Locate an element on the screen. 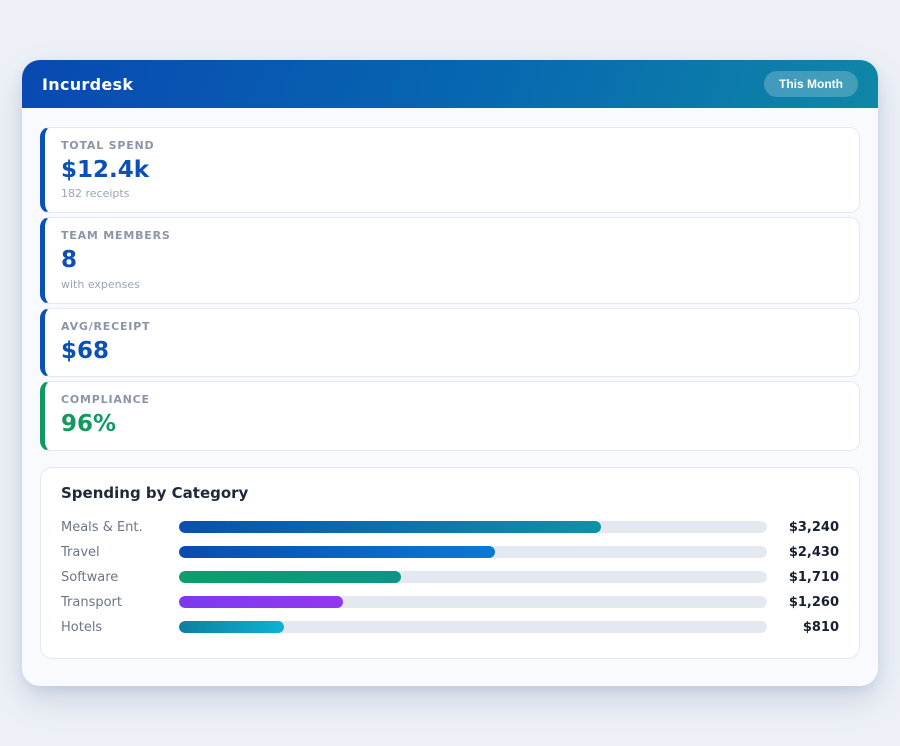 The width and height of the screenshot is (900, 746). category-value: $3,240 is located at coordinates (813, 527).